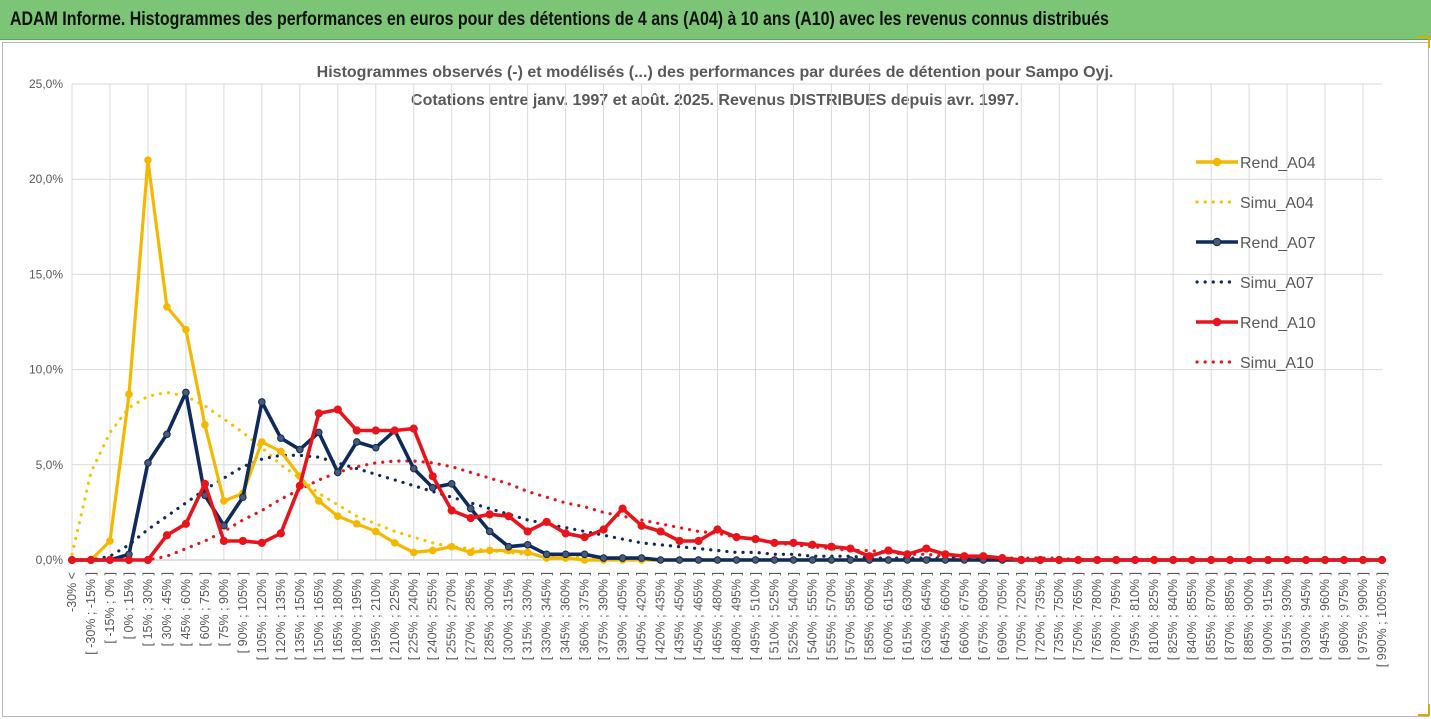  What do you see at coordinates (376, 616) in the screenshot?
I see `x-tick-label: [ 195% ; 210% ]` at bounding box center [376, 616].